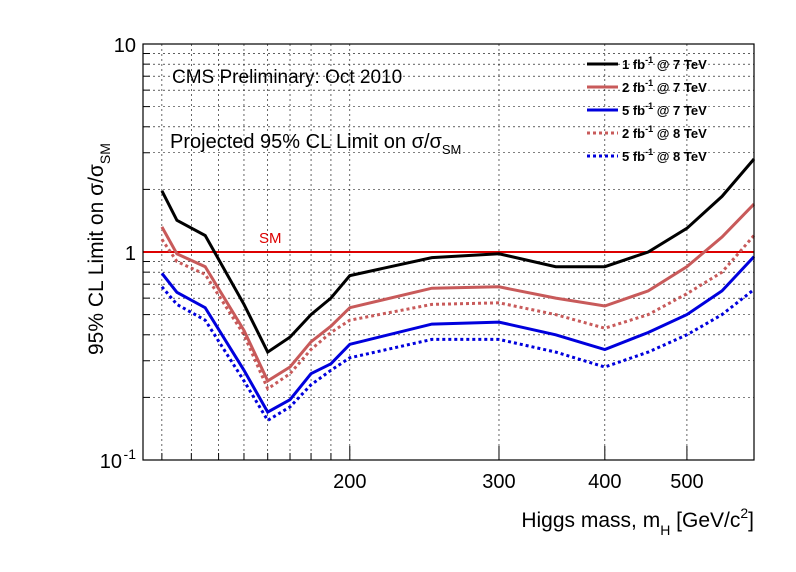  What do you see at coordinates (287, 77) in the screenshot?
I see `chart-title: CMS Preliminary: Oct 2010` at bounding box center [287, 77].